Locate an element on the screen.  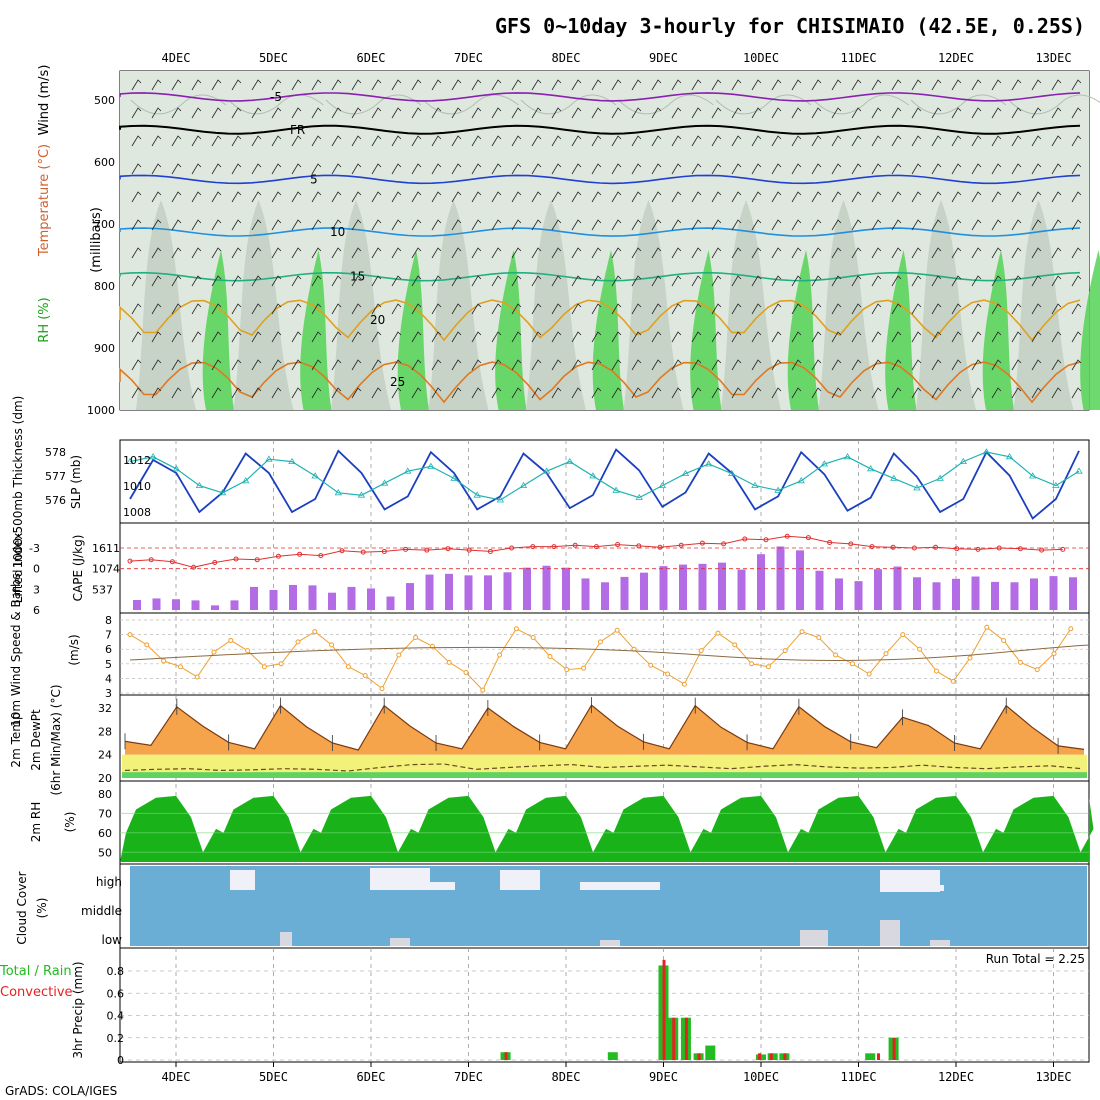
temperature-line is located at coordinates (604, 727).